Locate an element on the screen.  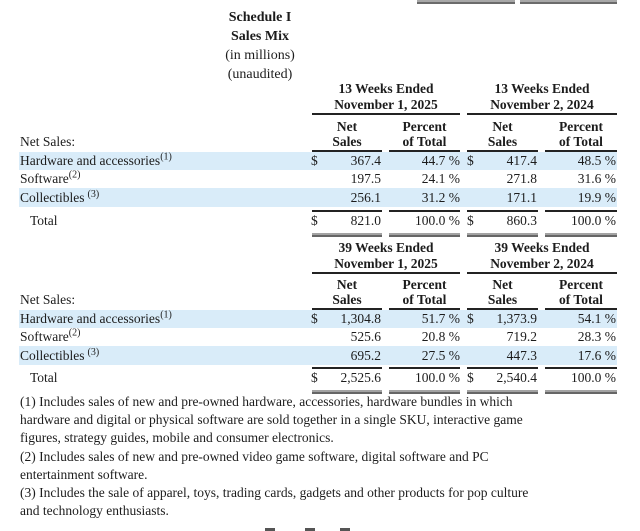
cropped-bottom-fragment is located at coordinates (345, 529).